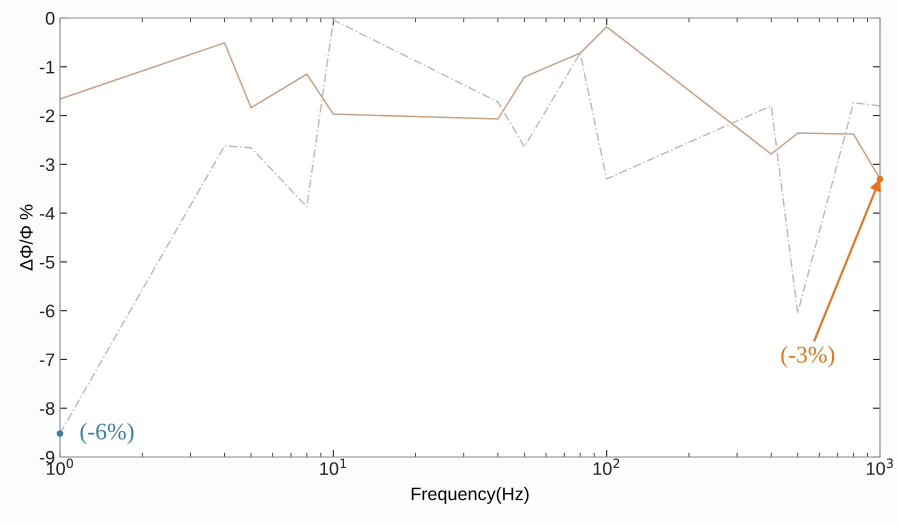 This screenshot has height=523, width=898. I want to click on y-tick-label: -7, so click(47, 360).